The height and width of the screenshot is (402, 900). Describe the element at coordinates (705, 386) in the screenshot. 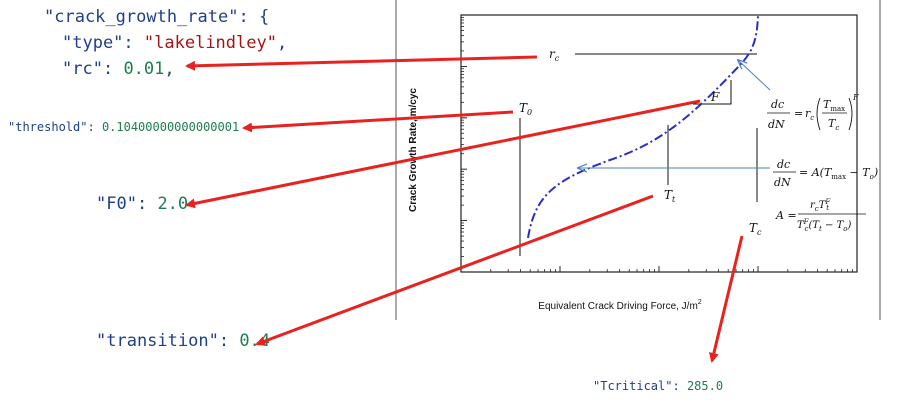

I see `json-value-tcritical: 285.0` at that location.